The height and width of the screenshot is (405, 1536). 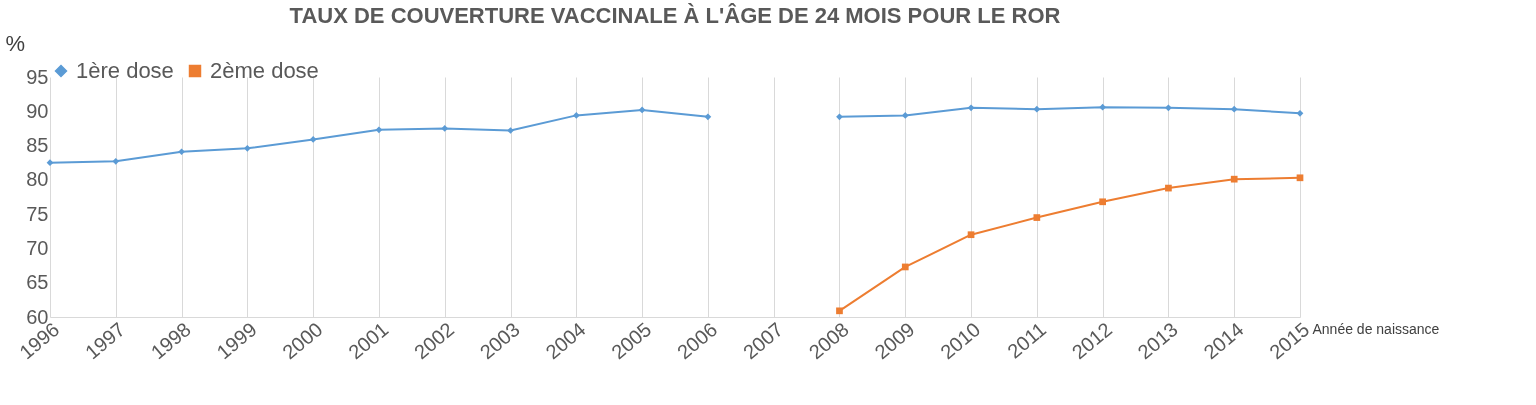 What do you see at coordinates (15, 43) in the screenshot?
I see `y-axis-title: %` at bounding box center [15, 43].